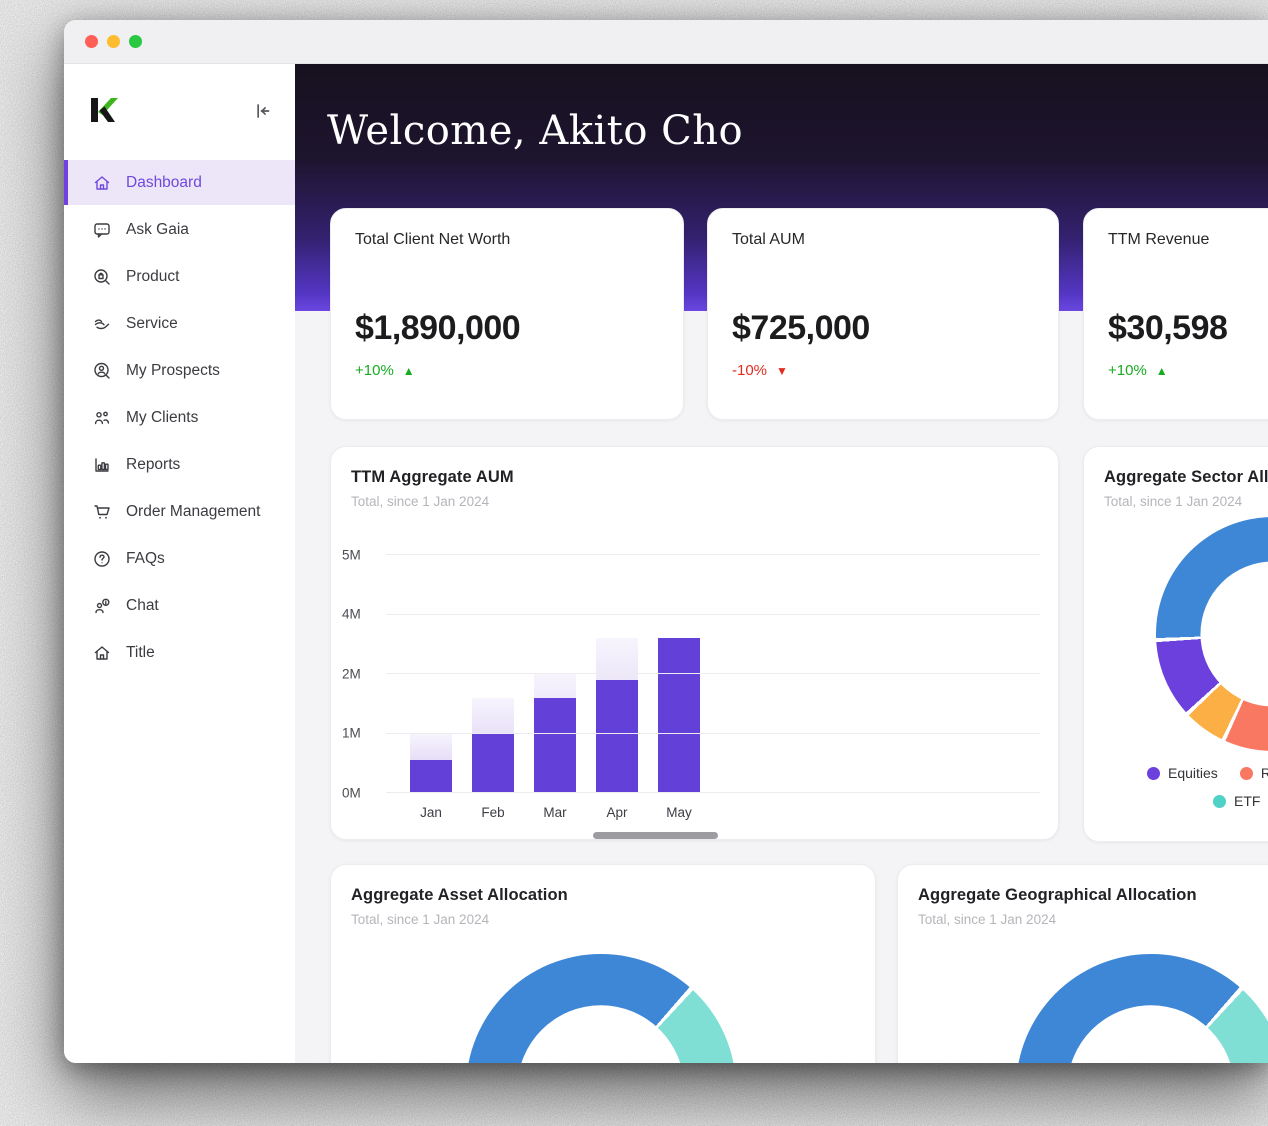 The image size is (1268, 1126). What do you see at coordinates (1212, 634) in the screenshot?
I see `sector-allocation-donut` at bounding box center [1212, 634].